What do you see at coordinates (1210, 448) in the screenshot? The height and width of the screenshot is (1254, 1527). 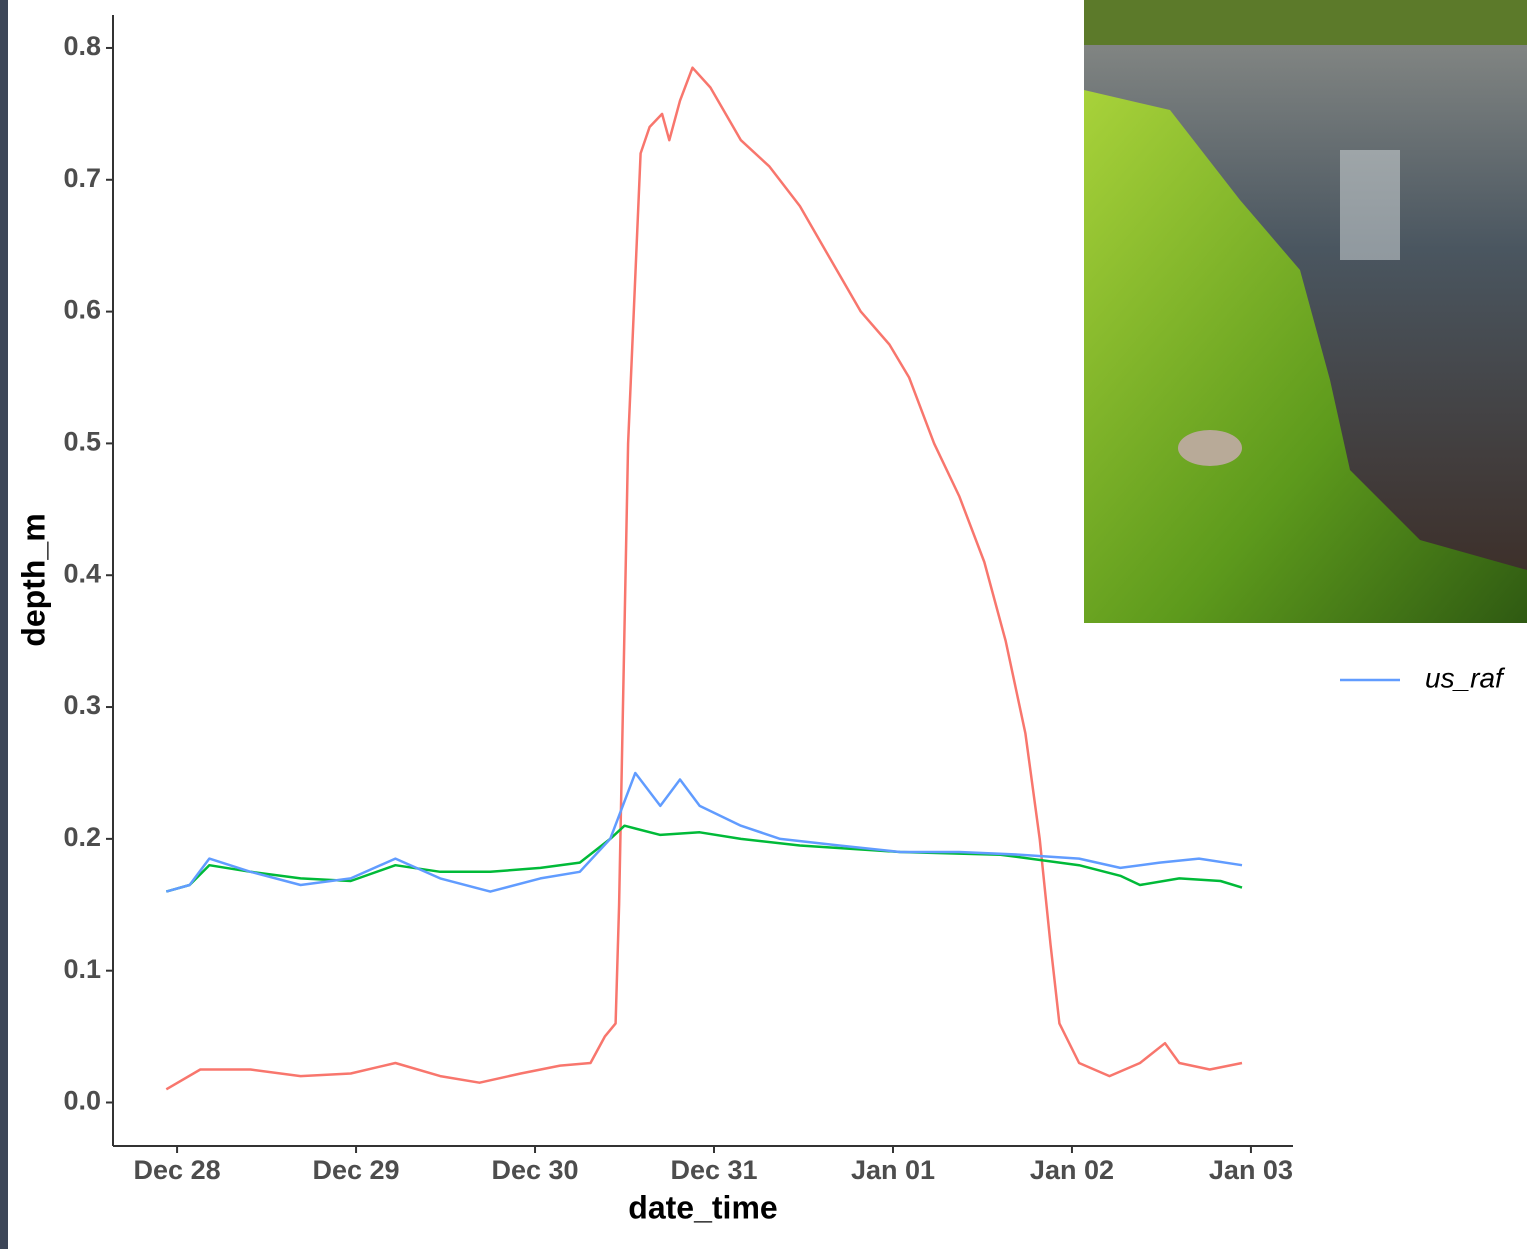 I see `photo-rock` at bounding box center [1210, 448].